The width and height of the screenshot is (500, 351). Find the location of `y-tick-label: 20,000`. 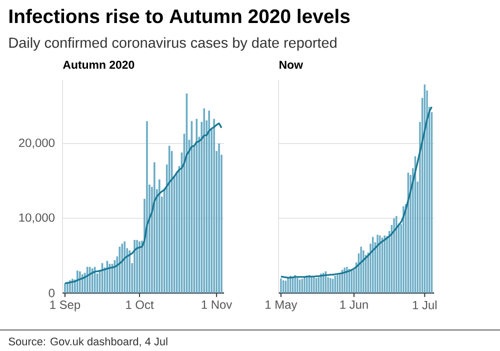

y-tick-label: 20,000 is located at coordinates (37, 143).